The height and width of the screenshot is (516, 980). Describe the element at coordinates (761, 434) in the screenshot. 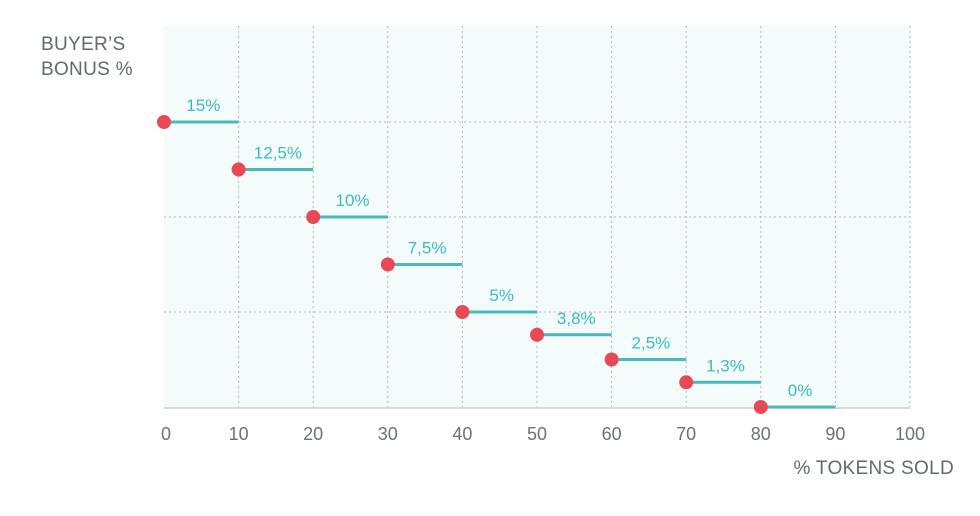

I see `x-tick-label: 80` at that location.